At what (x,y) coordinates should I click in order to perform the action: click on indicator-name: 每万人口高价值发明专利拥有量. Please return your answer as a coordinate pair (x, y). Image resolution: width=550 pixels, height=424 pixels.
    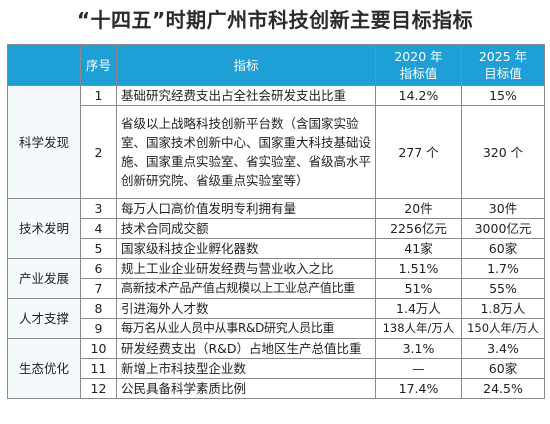
    Looking at the image, I should click on (246, 208).